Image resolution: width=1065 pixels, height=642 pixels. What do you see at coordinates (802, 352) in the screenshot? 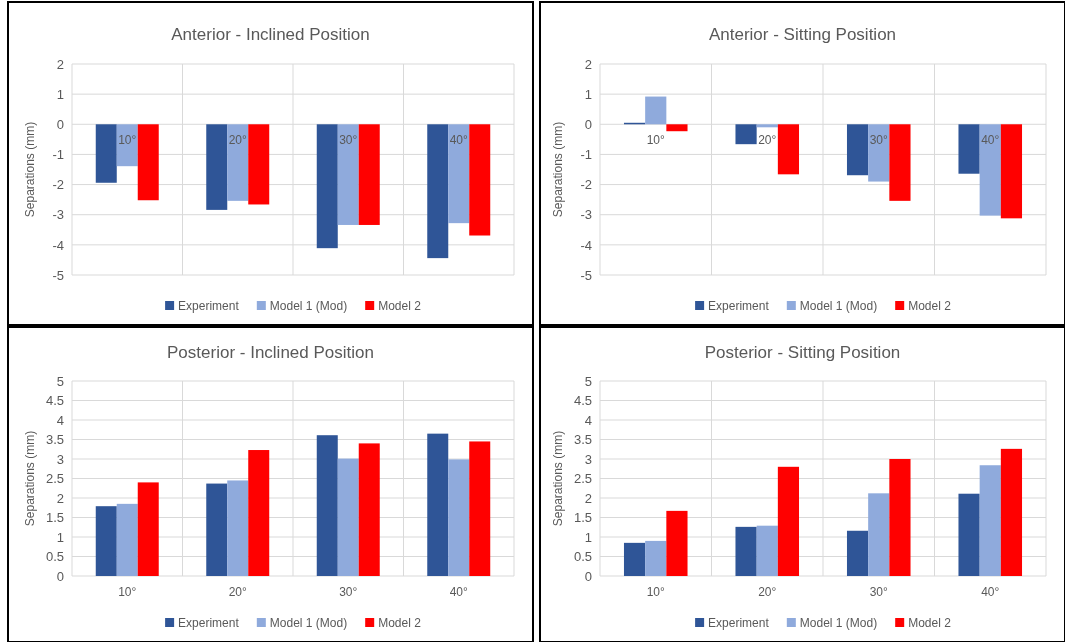
I see `chart-title: Posterior - Sitting Position` at bounding box center [802, 352].